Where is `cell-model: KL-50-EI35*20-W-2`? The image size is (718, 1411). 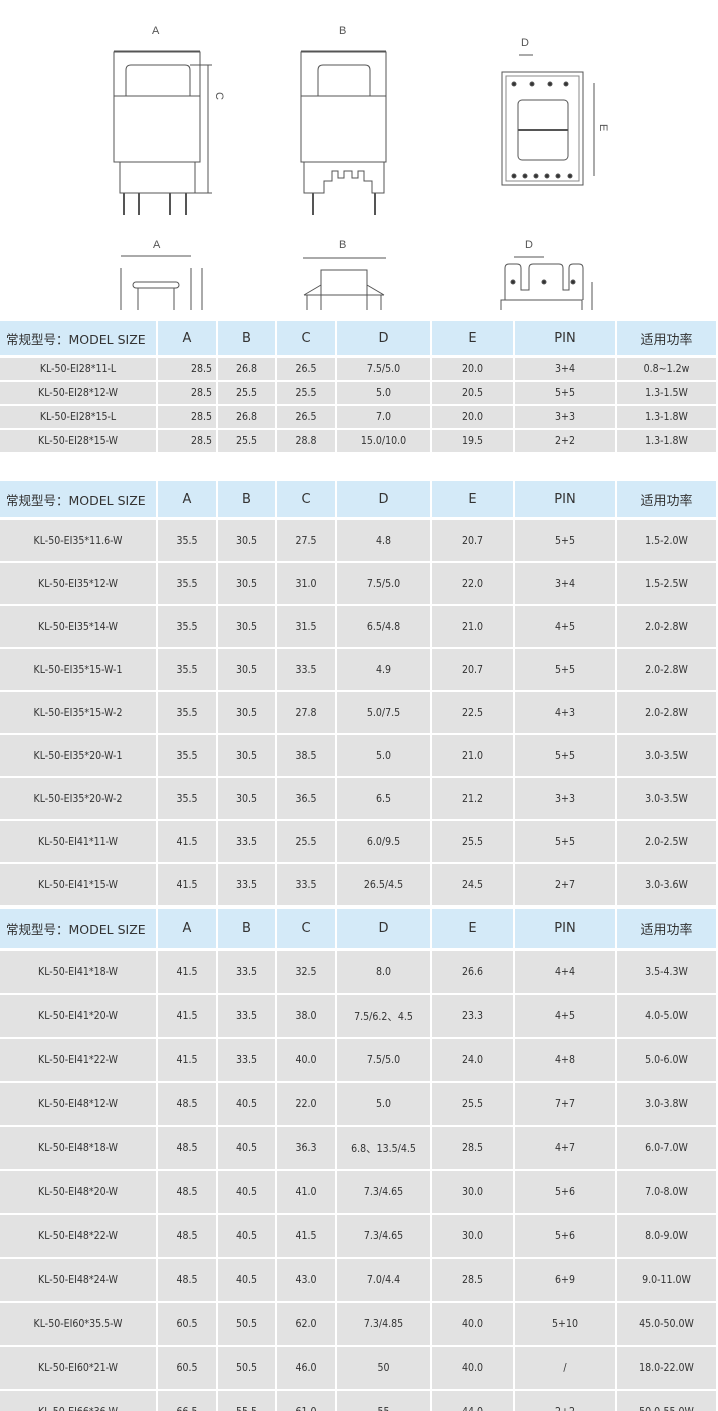 cell-model: KL-50-EI35*20-W-2 is located at coordinates (79, 799).